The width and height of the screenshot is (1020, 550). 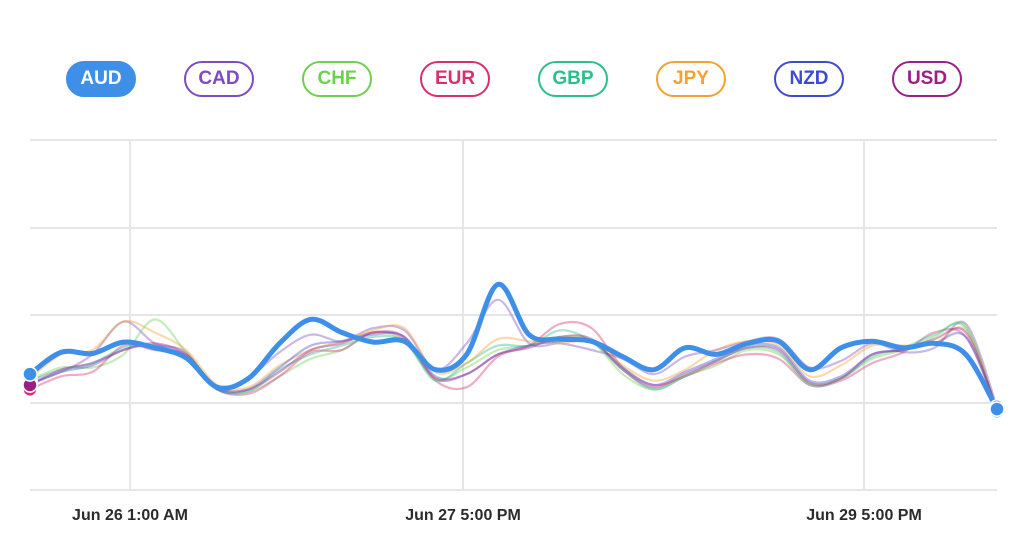 I want to click on x-tick-label: Jun 26 1:00 AM, so click(x=130, y=515).